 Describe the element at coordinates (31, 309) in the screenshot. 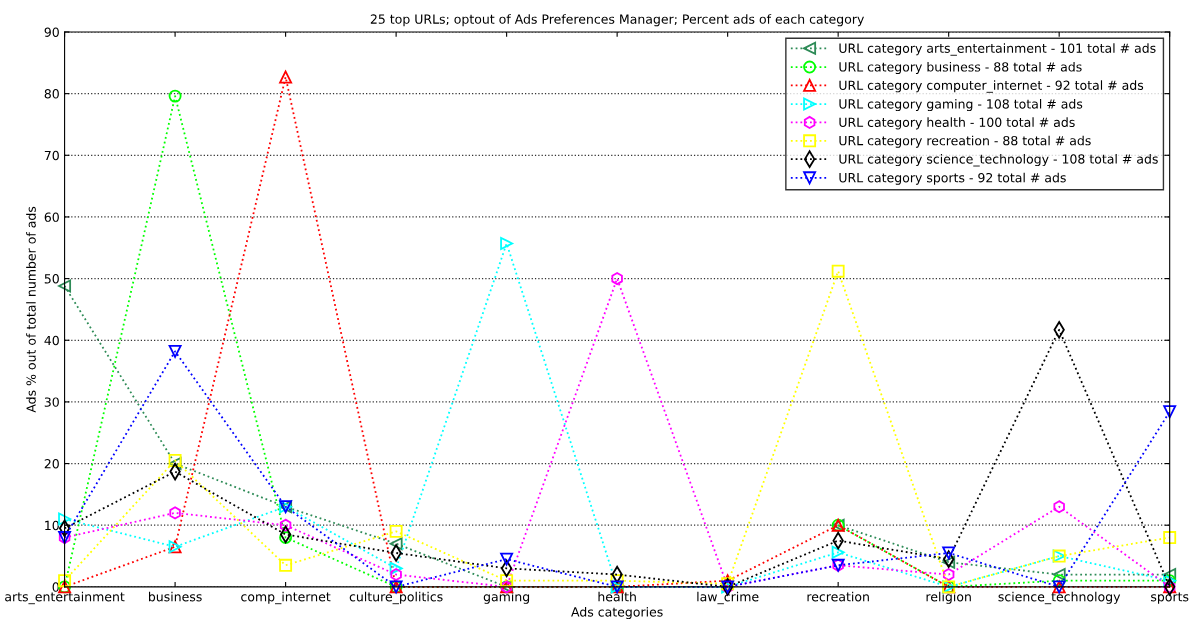

I see `y-axis-title: Ads % out of total number of ads` at that location.